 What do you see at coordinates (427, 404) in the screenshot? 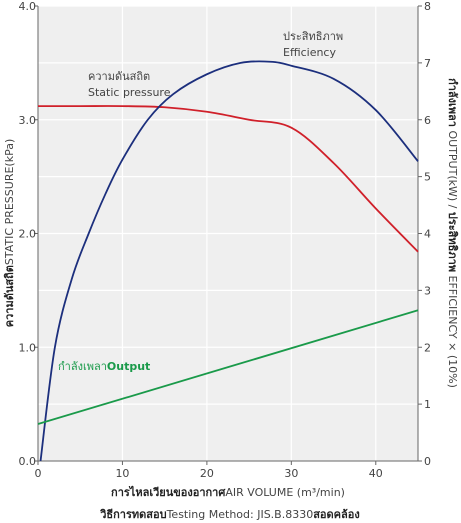
I see `y2-tick-label: 1` at bounding box center [427, 404].